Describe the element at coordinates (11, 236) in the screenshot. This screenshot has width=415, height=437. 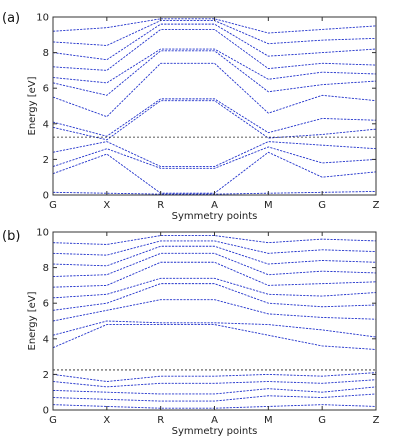
I see `panel-label: (b)` at that location.